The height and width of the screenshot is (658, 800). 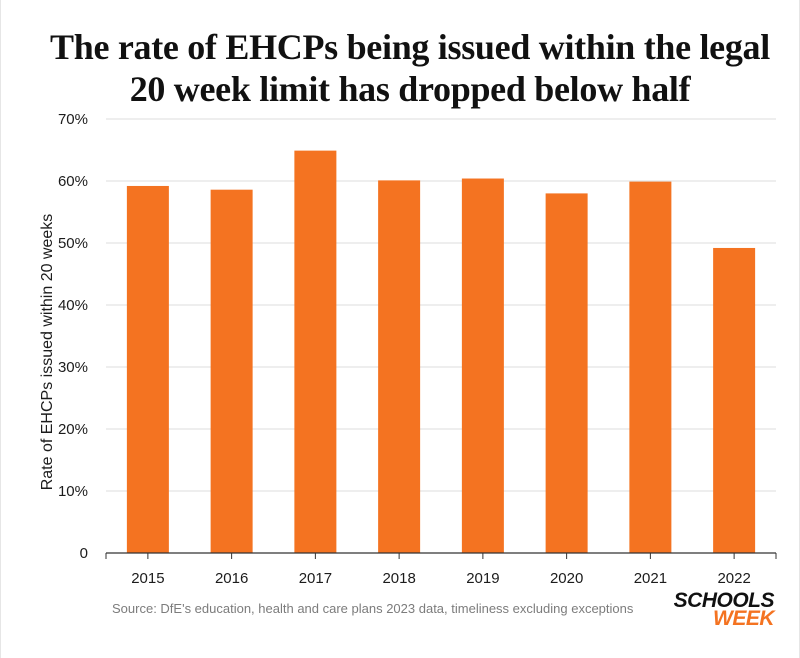 What do you see at coordinates (566, 373) in the screenshot?
I see `bar-2020` at bounding box center [566, 373].